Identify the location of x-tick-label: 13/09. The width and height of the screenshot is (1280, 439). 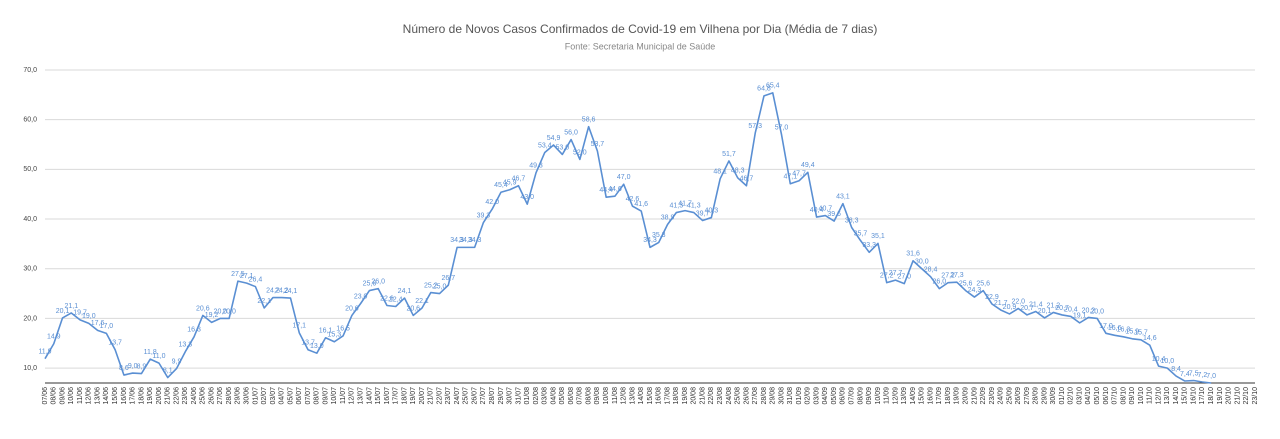
(904, 396).